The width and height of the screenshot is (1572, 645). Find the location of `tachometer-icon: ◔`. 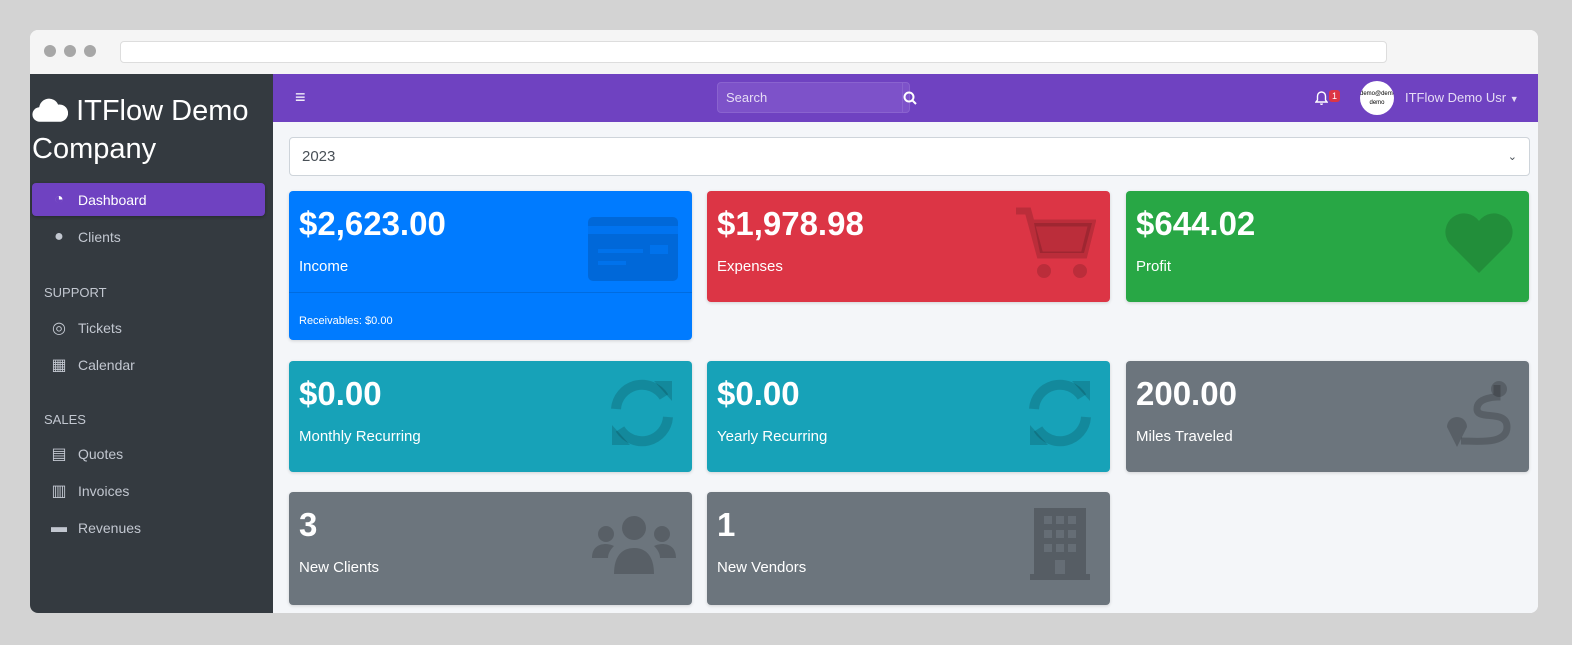

tachometer-icon: ◔ is located at coordinates (59, 199).